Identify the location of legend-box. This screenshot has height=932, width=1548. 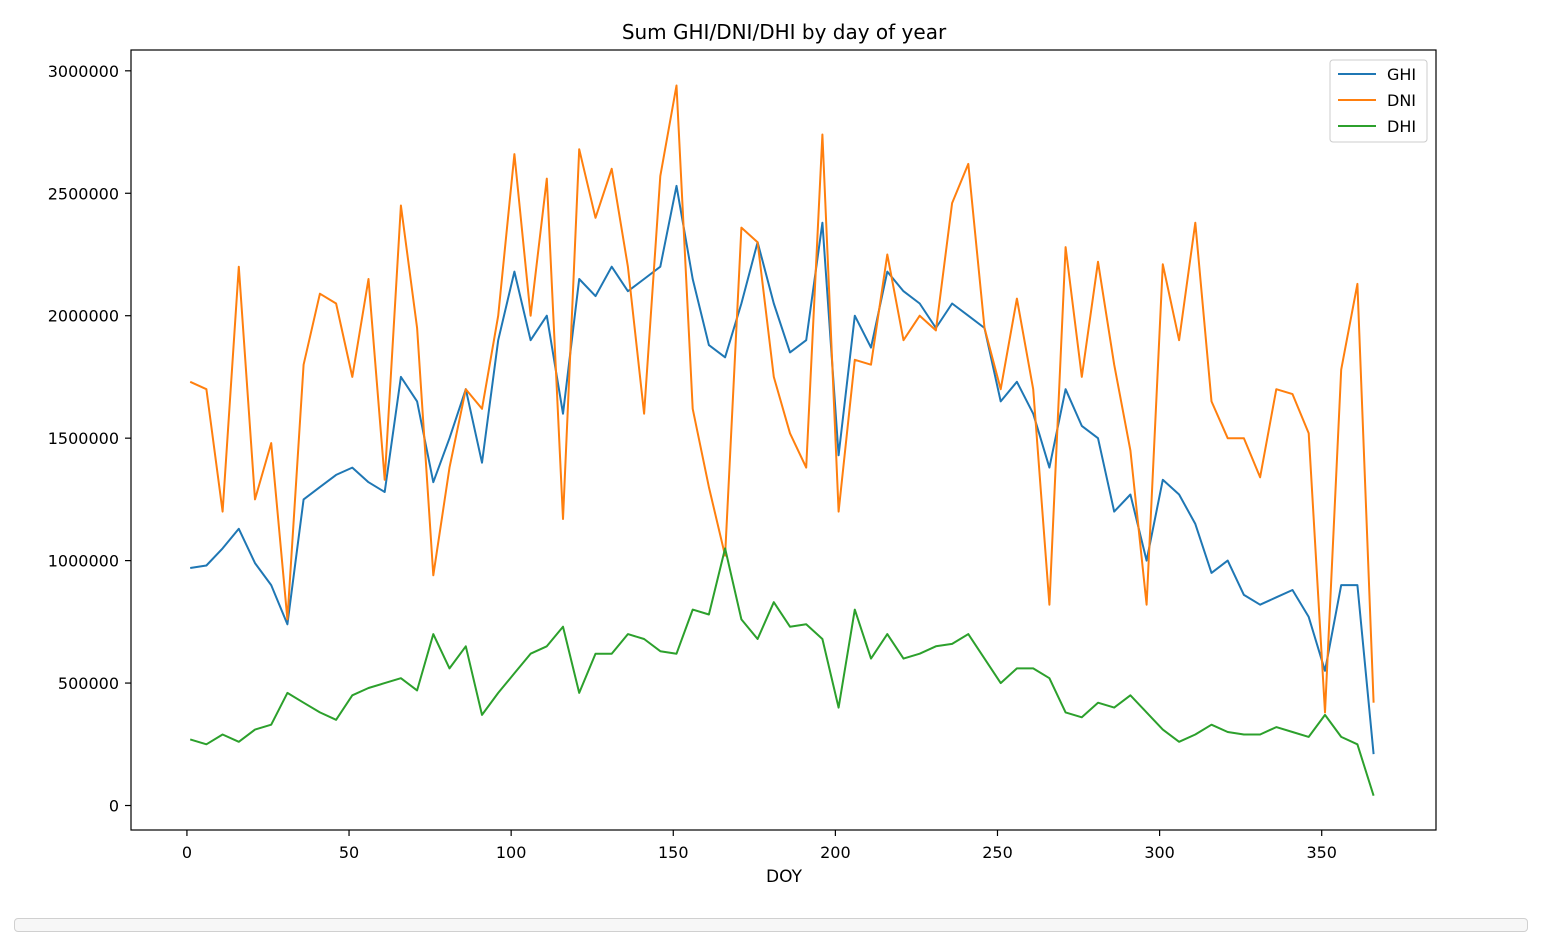
(1378, 101).